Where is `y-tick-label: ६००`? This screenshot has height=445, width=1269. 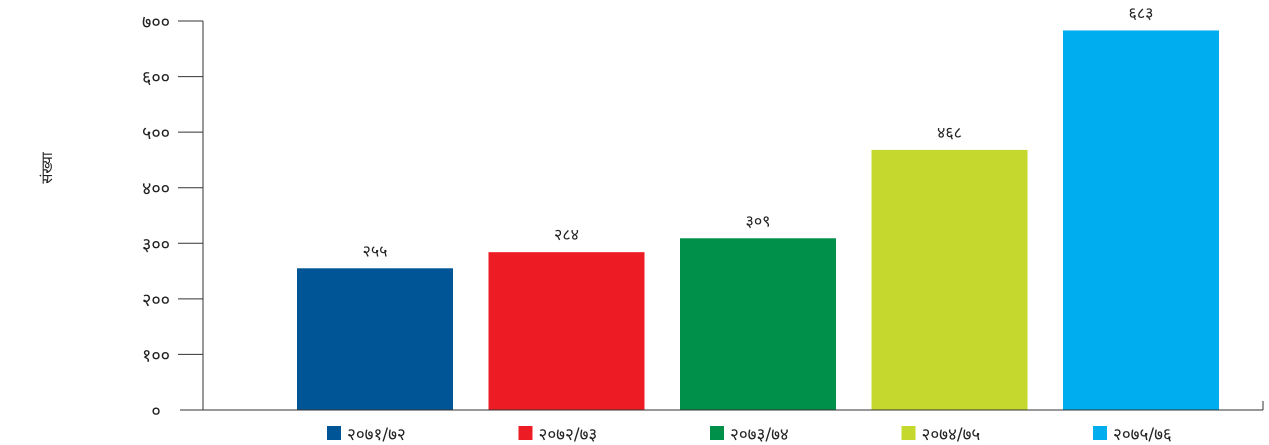 y-tick-label: ६०० is located at coordinates (156, 78).